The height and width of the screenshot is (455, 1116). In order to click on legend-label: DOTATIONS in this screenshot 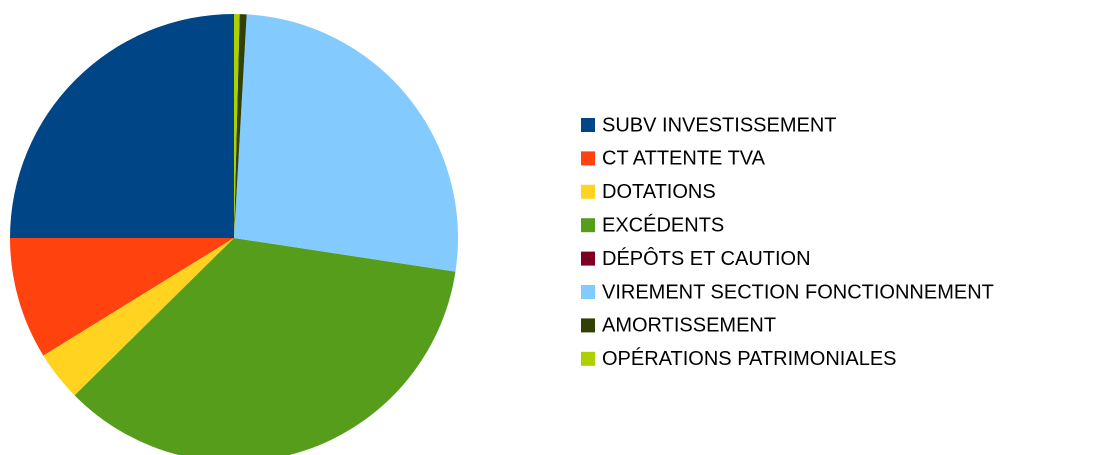, I will do `click(659, 192)`.